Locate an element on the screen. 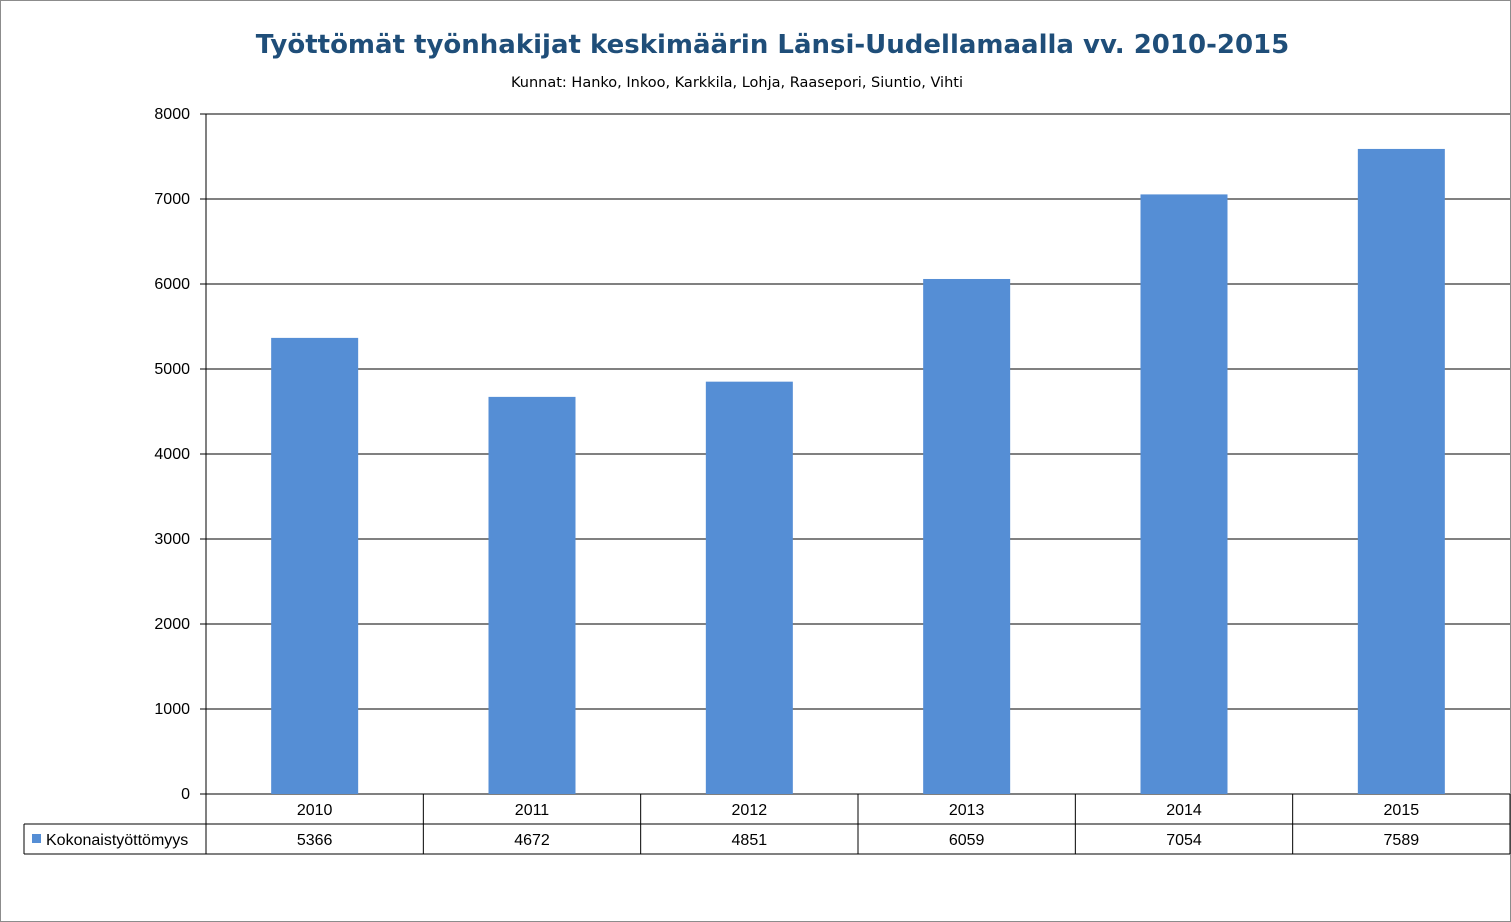 Image resolution: width=1511 pixels, height=922 pixels. x-tick-label: 2011 is located at coordinates (532, 810).